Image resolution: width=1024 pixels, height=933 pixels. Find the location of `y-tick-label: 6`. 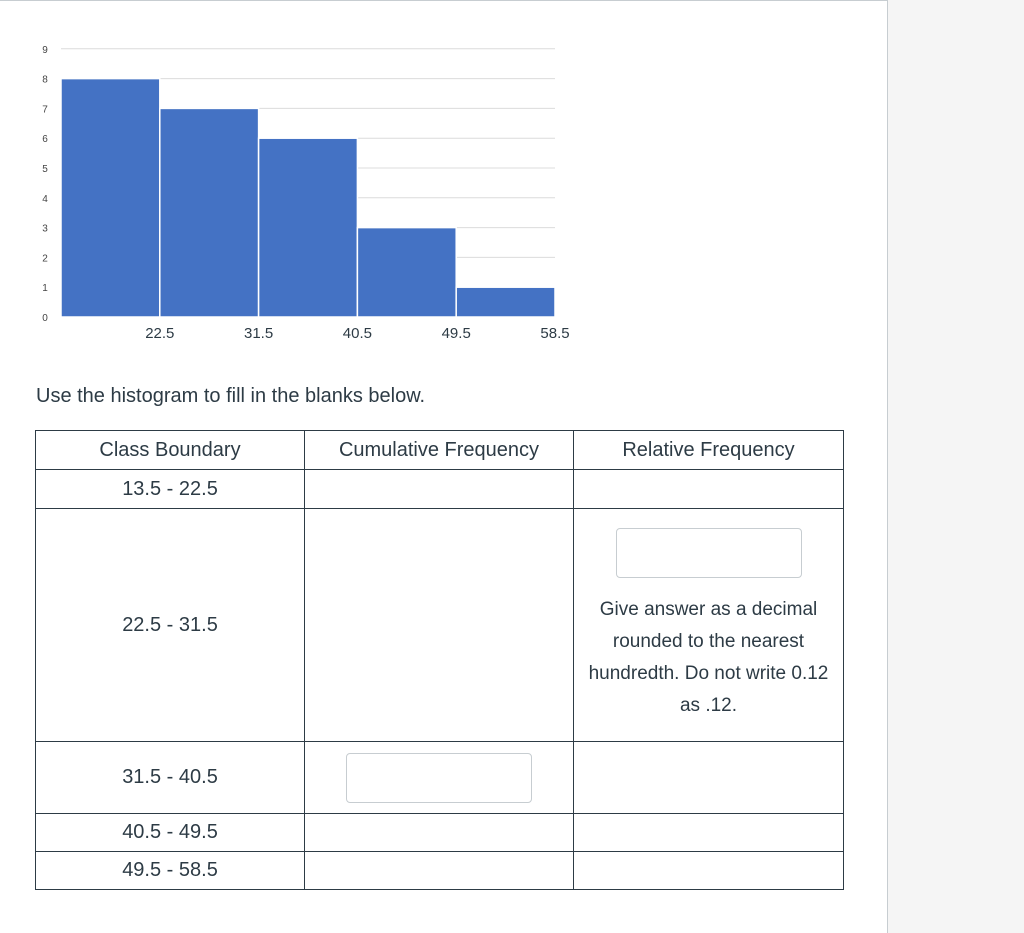

y-tick-label: 6 is located at coordinates (45, 139).